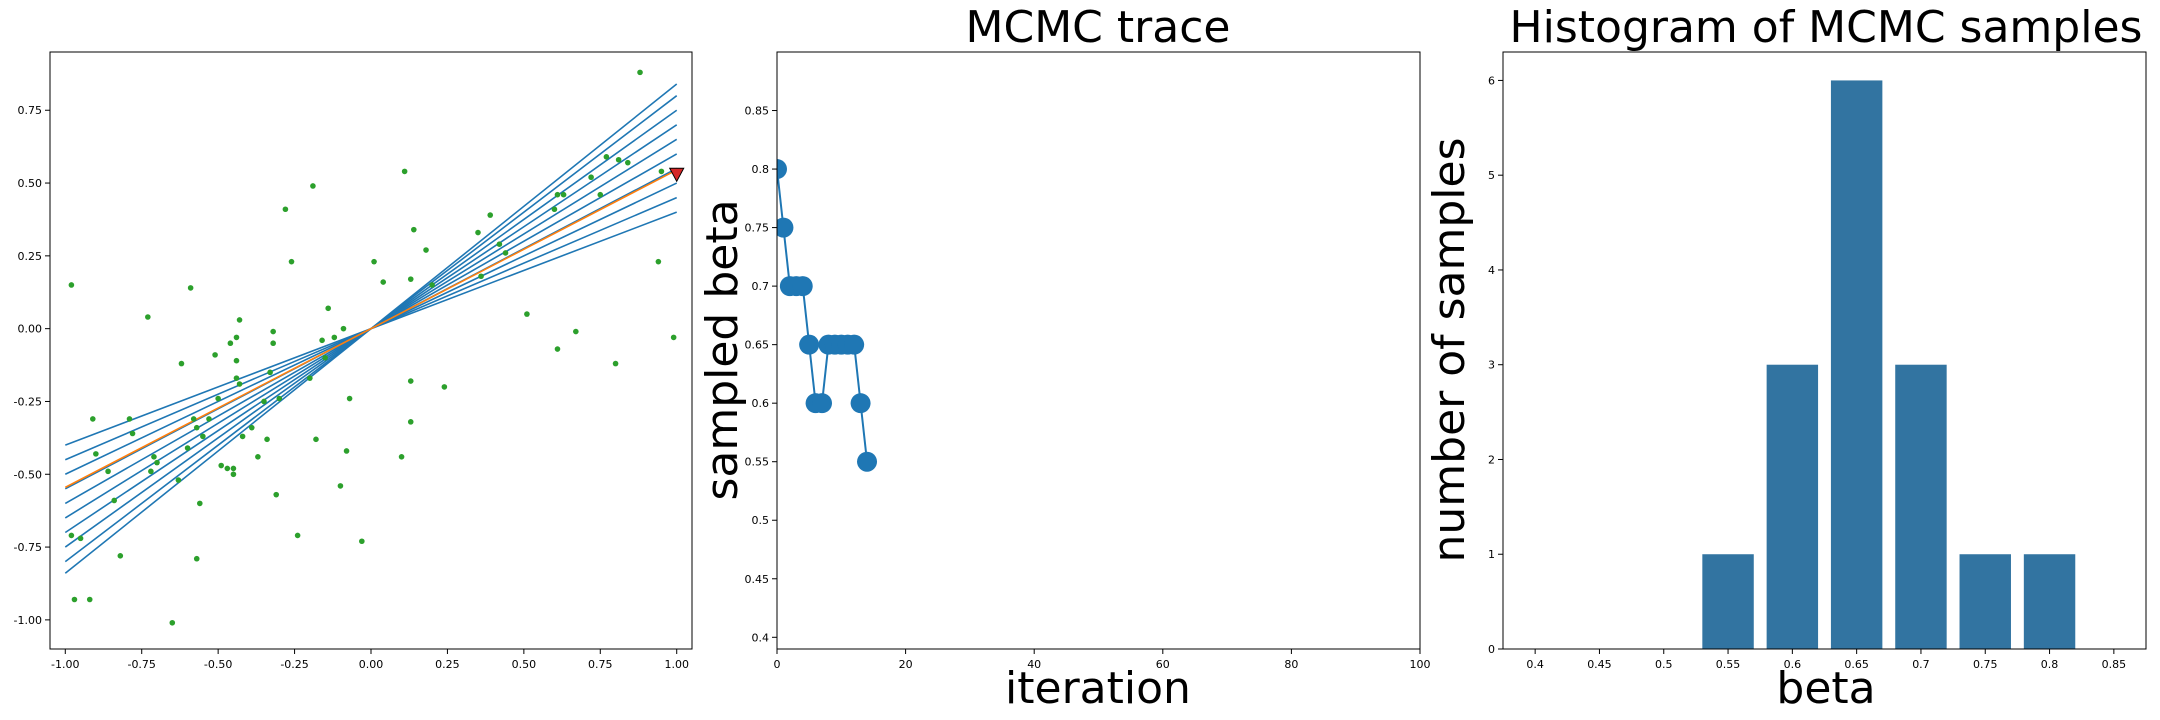 The image size is (2160, 720). I want to click on scatter-xtick-label: 0.75, so click(600, 664).